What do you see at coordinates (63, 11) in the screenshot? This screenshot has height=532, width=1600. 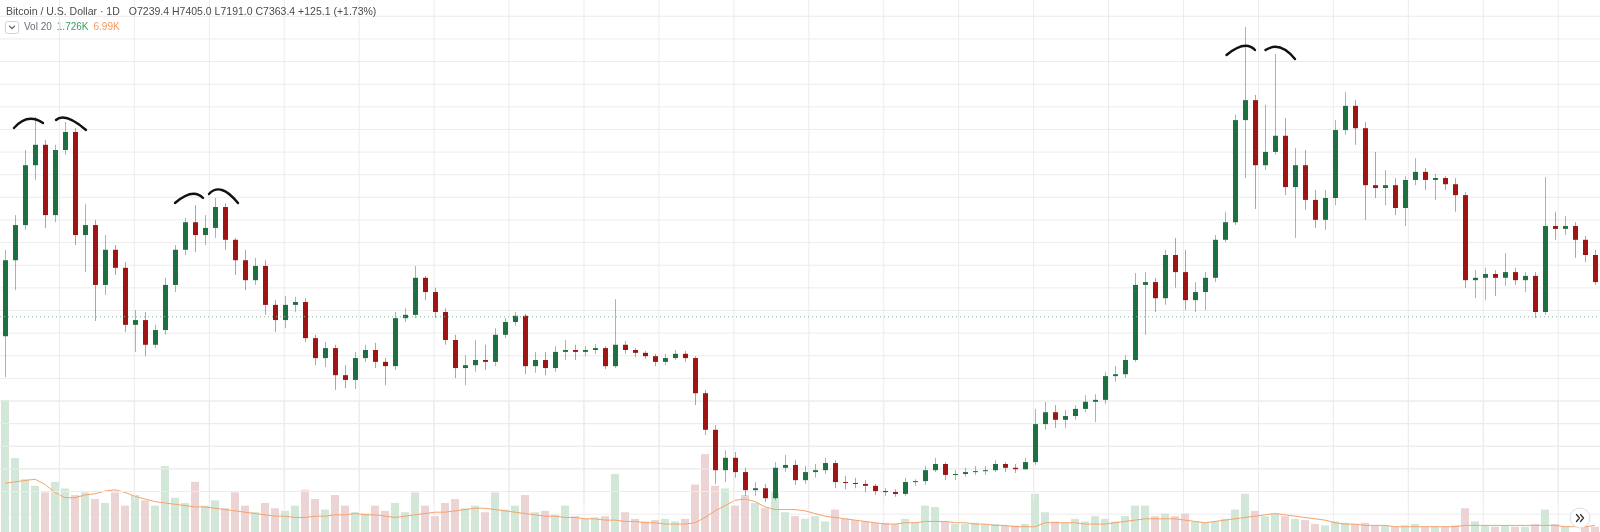 I see `chart-title: Bitcoin / U.S. Dollar · 1D` at bounding box center [63, 11].